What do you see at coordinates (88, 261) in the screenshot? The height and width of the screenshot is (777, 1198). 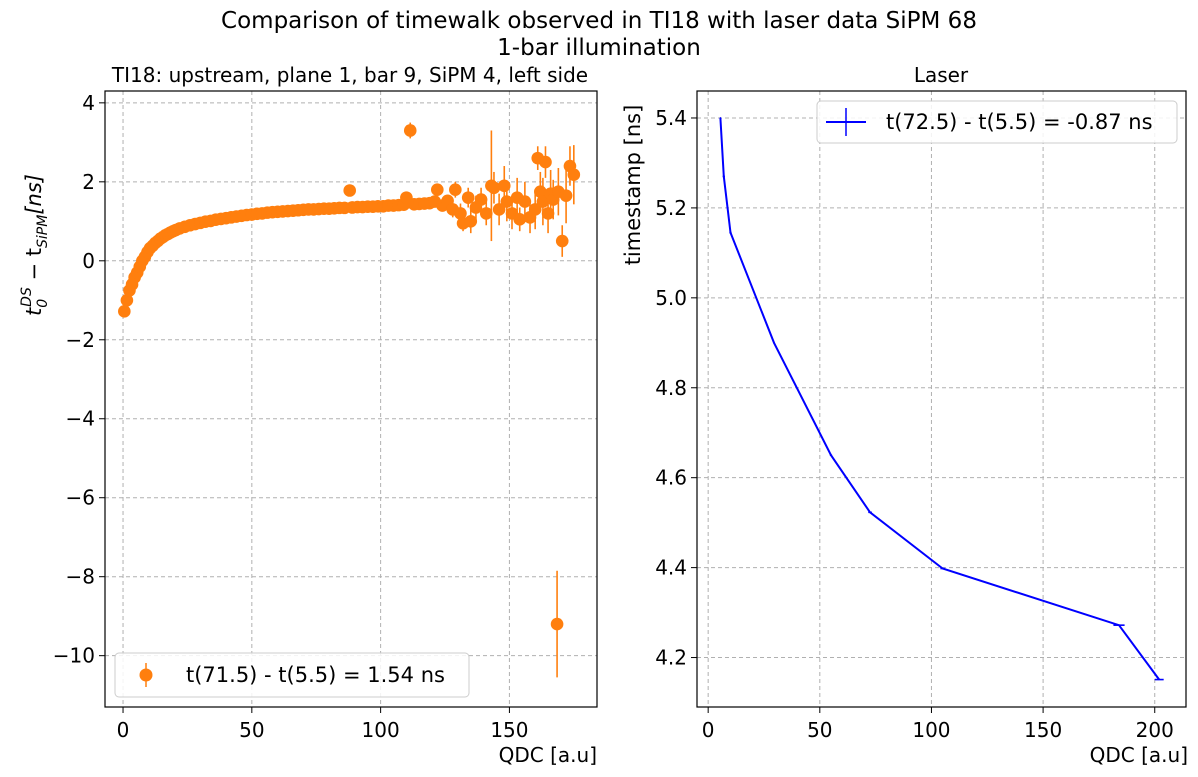 I see `left-y-tick-label: 0` at bounding box center [88, 261].